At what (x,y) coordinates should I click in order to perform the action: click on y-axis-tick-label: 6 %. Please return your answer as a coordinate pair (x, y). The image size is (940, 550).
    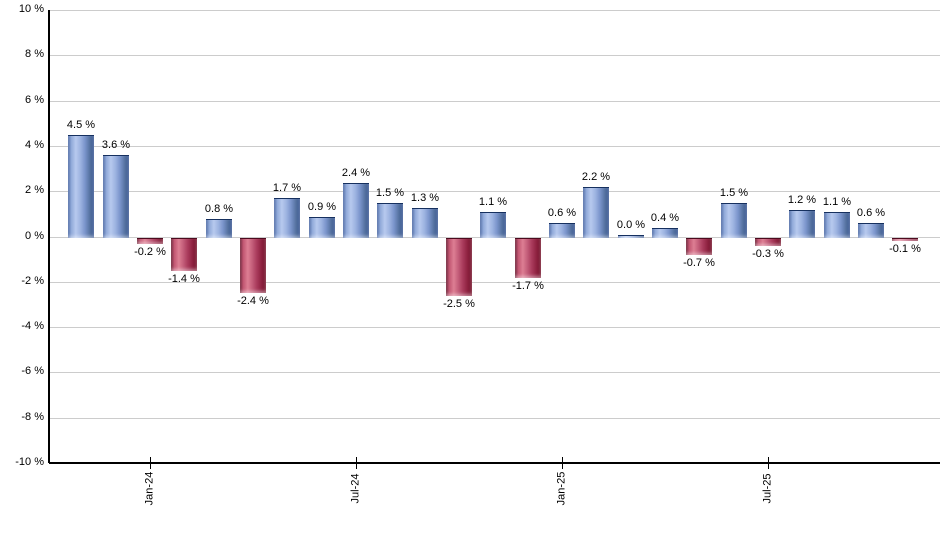
    Looking at the image, I should click on (34, 100).